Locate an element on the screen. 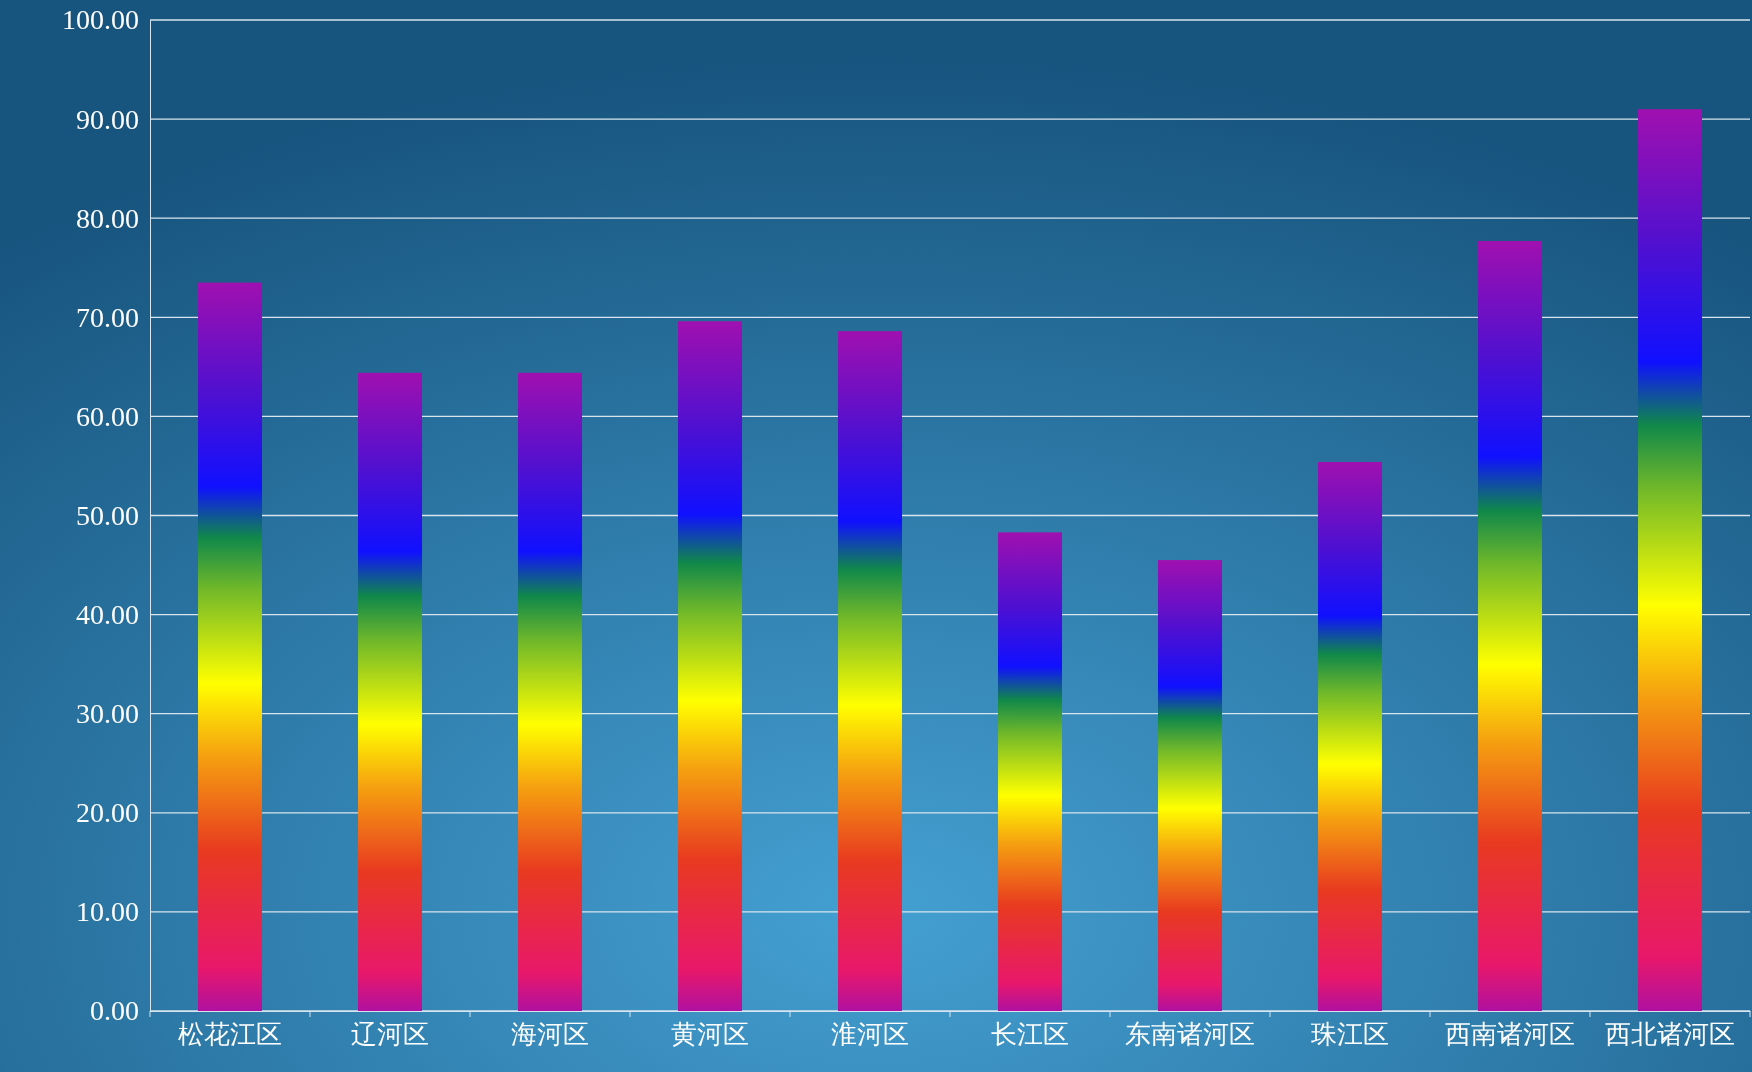 The height and width of the screenshot is (1072, 1752). x-tick-label: 辽河区 is located at coordinates (390, 1033).